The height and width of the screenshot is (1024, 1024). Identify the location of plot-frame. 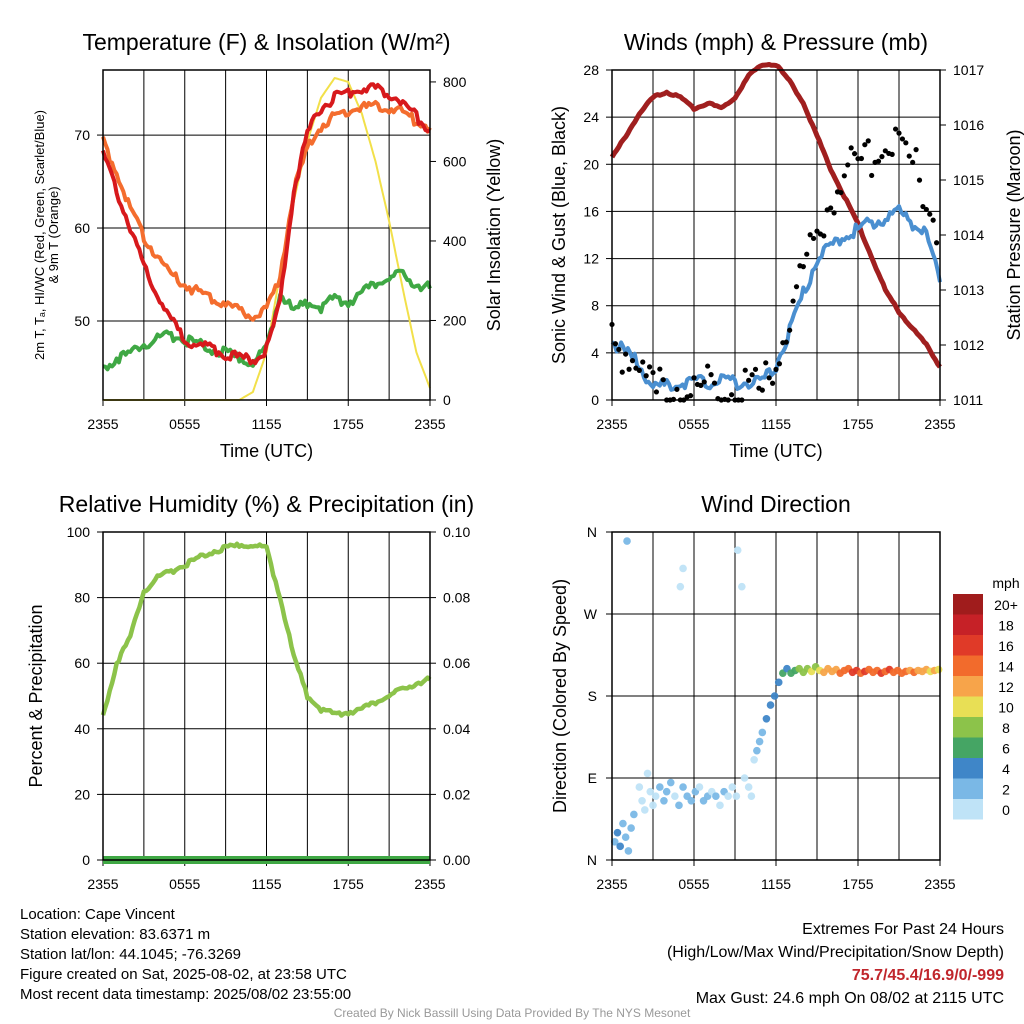
(776, 235).